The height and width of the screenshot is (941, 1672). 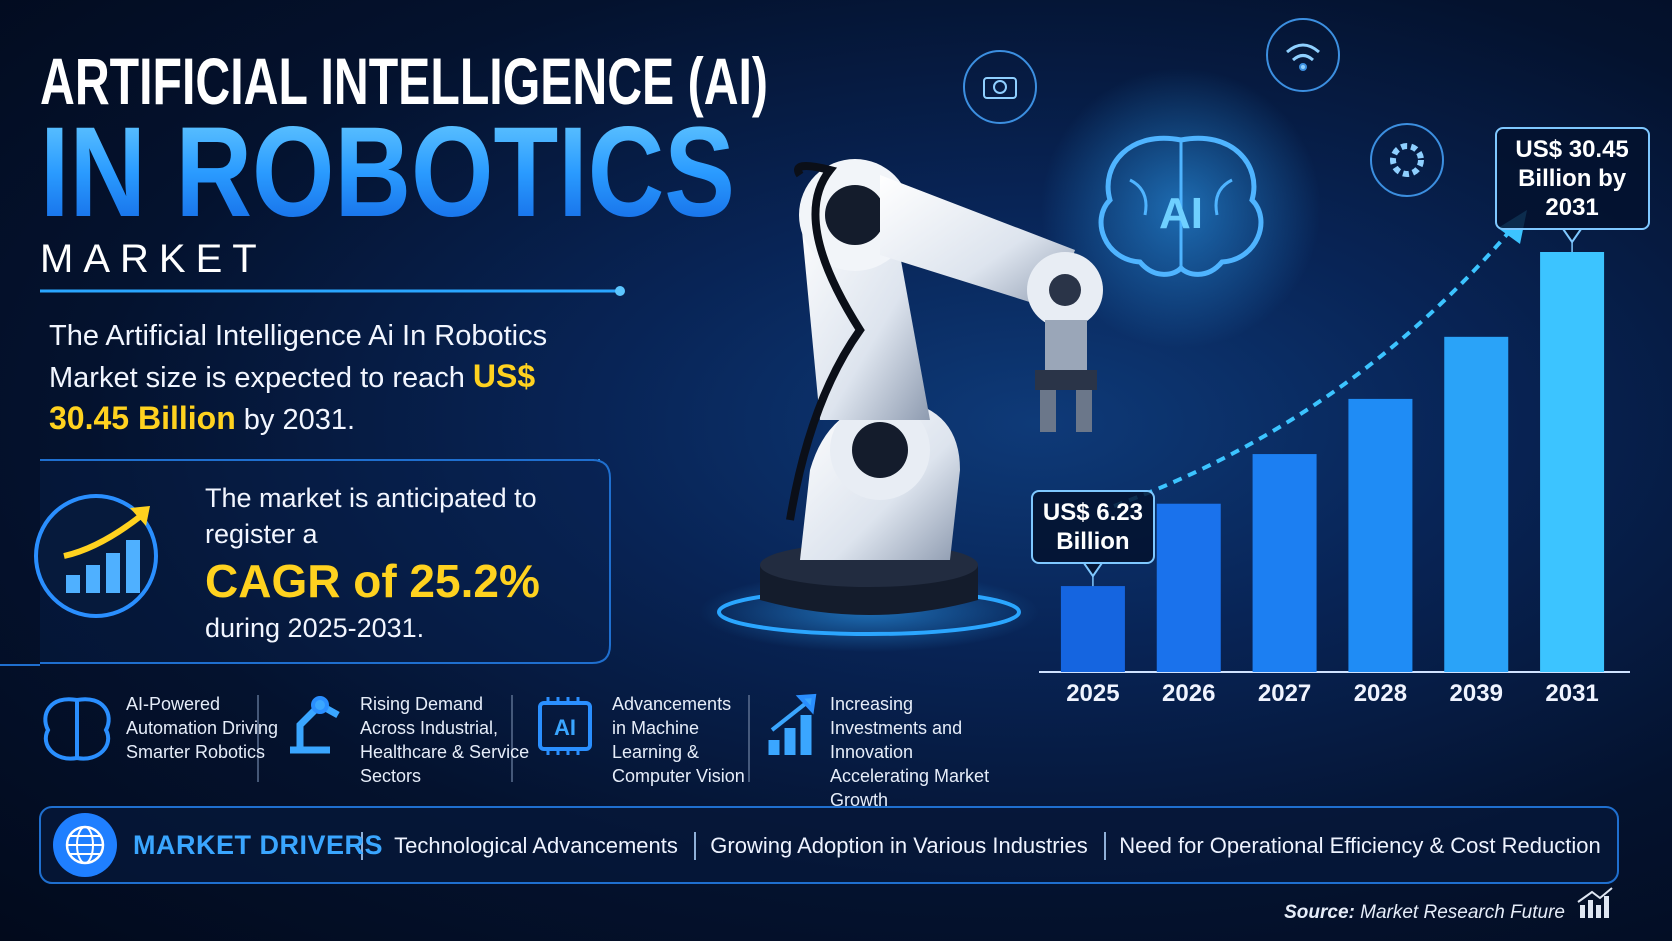 What do you see at coordinates (1380, 693) in the screenshot?
I see `x-tick-label: 2028` at bounding box center [1380, 693].